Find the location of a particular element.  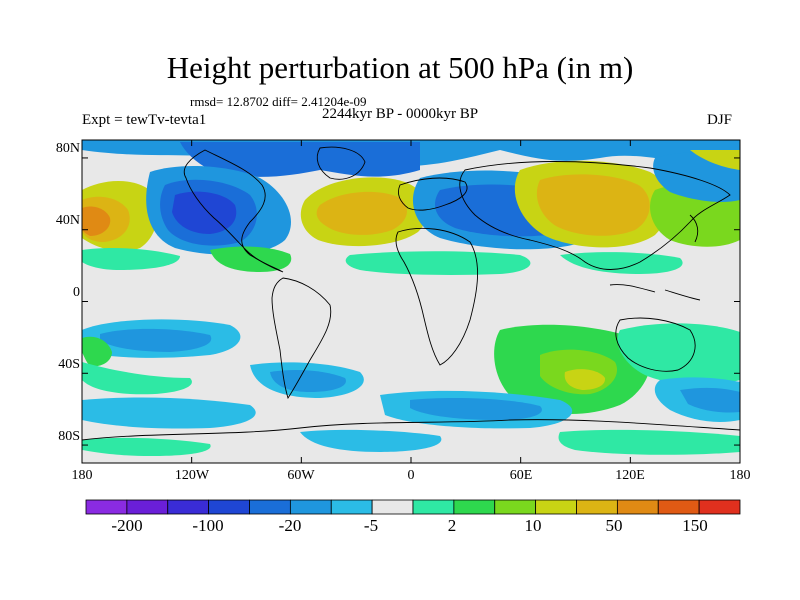

page-title: Height perturbation at 500 hPa (in m) is located at coordinates (400, 67).